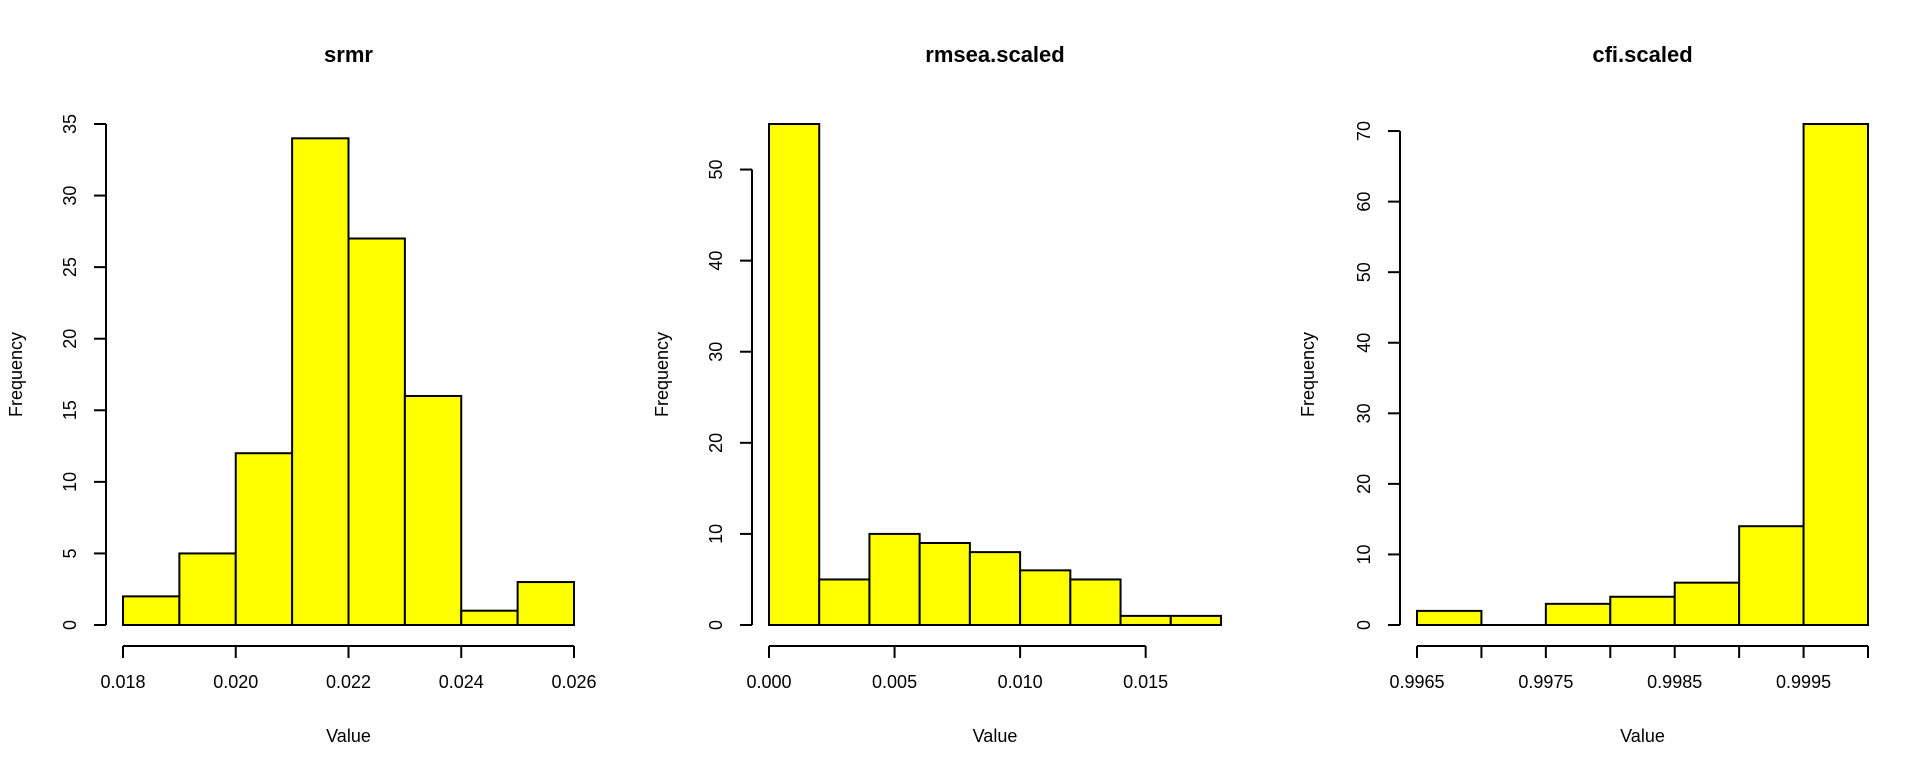 Image resolution: width=1920 pixels, height=768 pixels. Describe the element at coordinates (573, 682) in the screenshot. I see `x-tick-label: 0.026` at that location.